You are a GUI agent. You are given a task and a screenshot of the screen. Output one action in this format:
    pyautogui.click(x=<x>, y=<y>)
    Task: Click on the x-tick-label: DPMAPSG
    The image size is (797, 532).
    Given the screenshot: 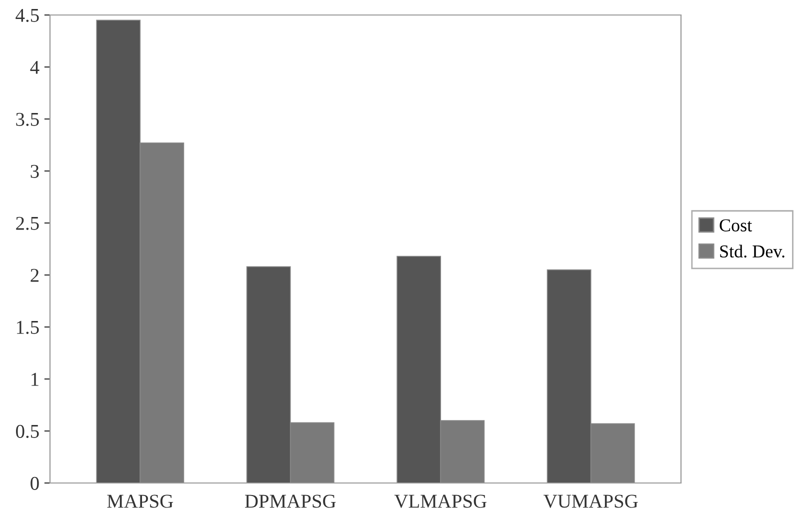 What is the action you would take?
    pyautogui.click(x=290, y=501)
    